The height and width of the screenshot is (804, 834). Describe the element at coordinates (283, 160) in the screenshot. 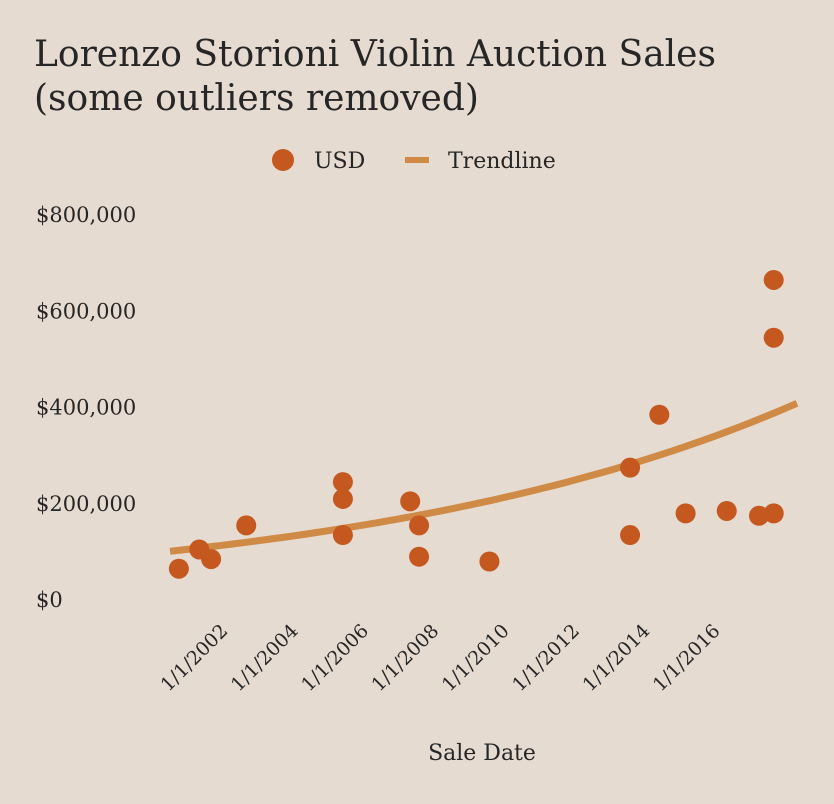

I see `legend-usd-marker` at that location.